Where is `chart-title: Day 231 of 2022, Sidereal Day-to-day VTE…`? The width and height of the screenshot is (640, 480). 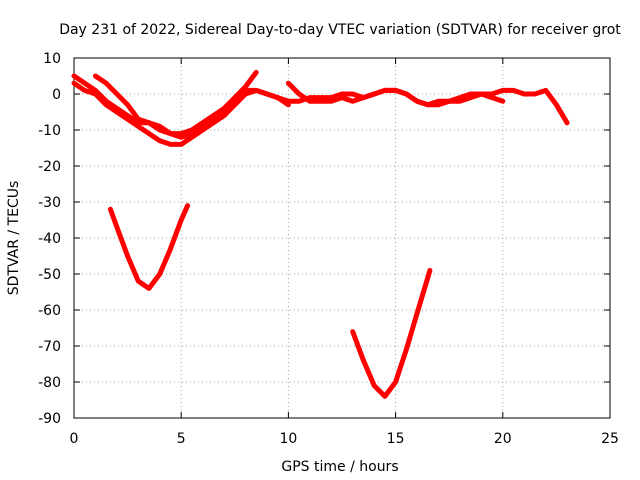
chart-title: Day 231 of 2022, Sidereal Day-to-day VTE… is located at coordinates (340, 30).